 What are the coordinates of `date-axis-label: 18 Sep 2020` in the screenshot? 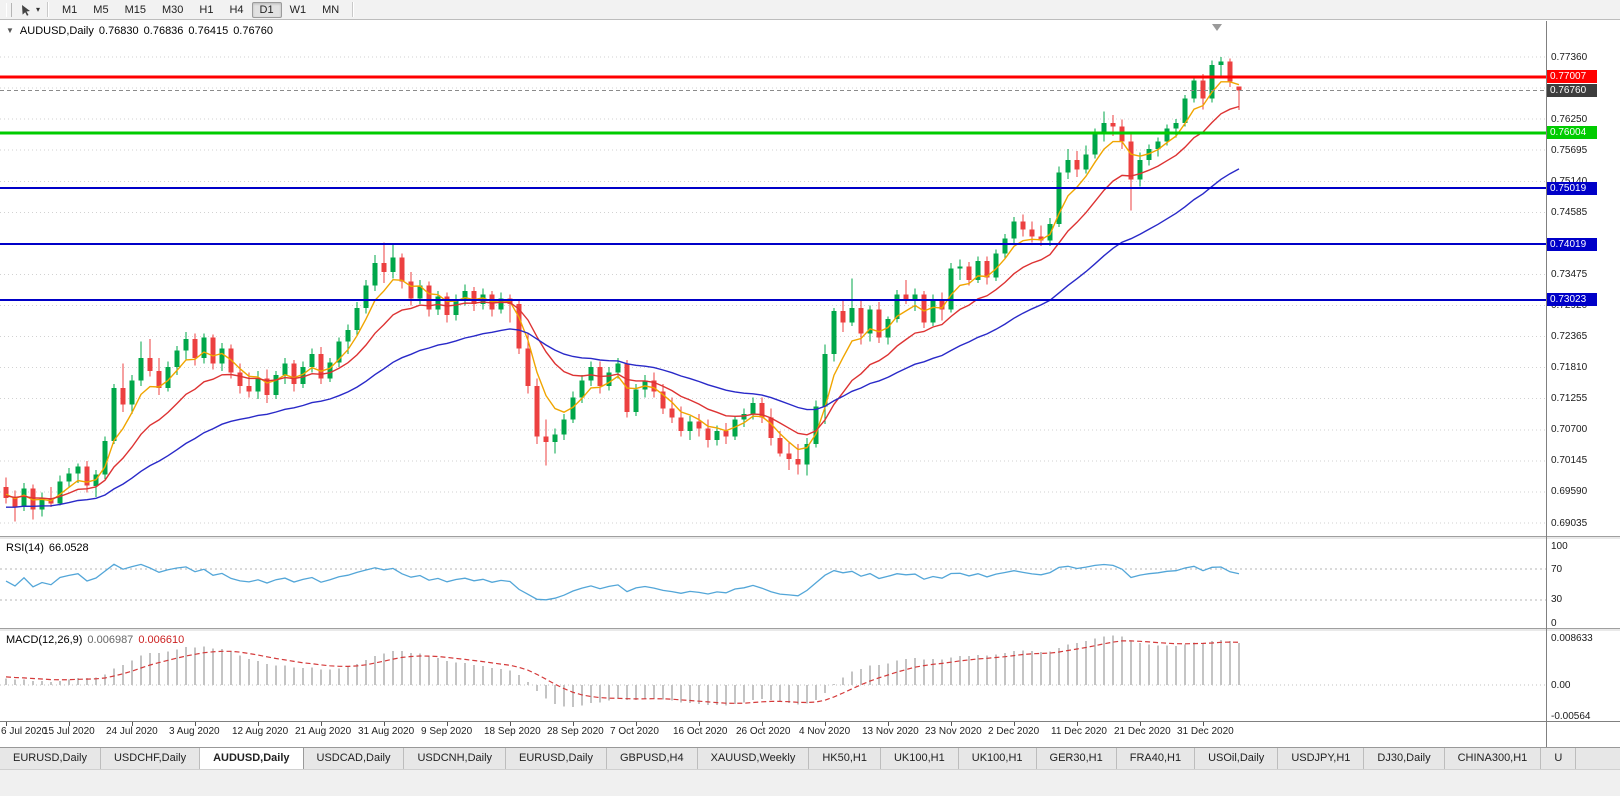 It's located at (512, 731).